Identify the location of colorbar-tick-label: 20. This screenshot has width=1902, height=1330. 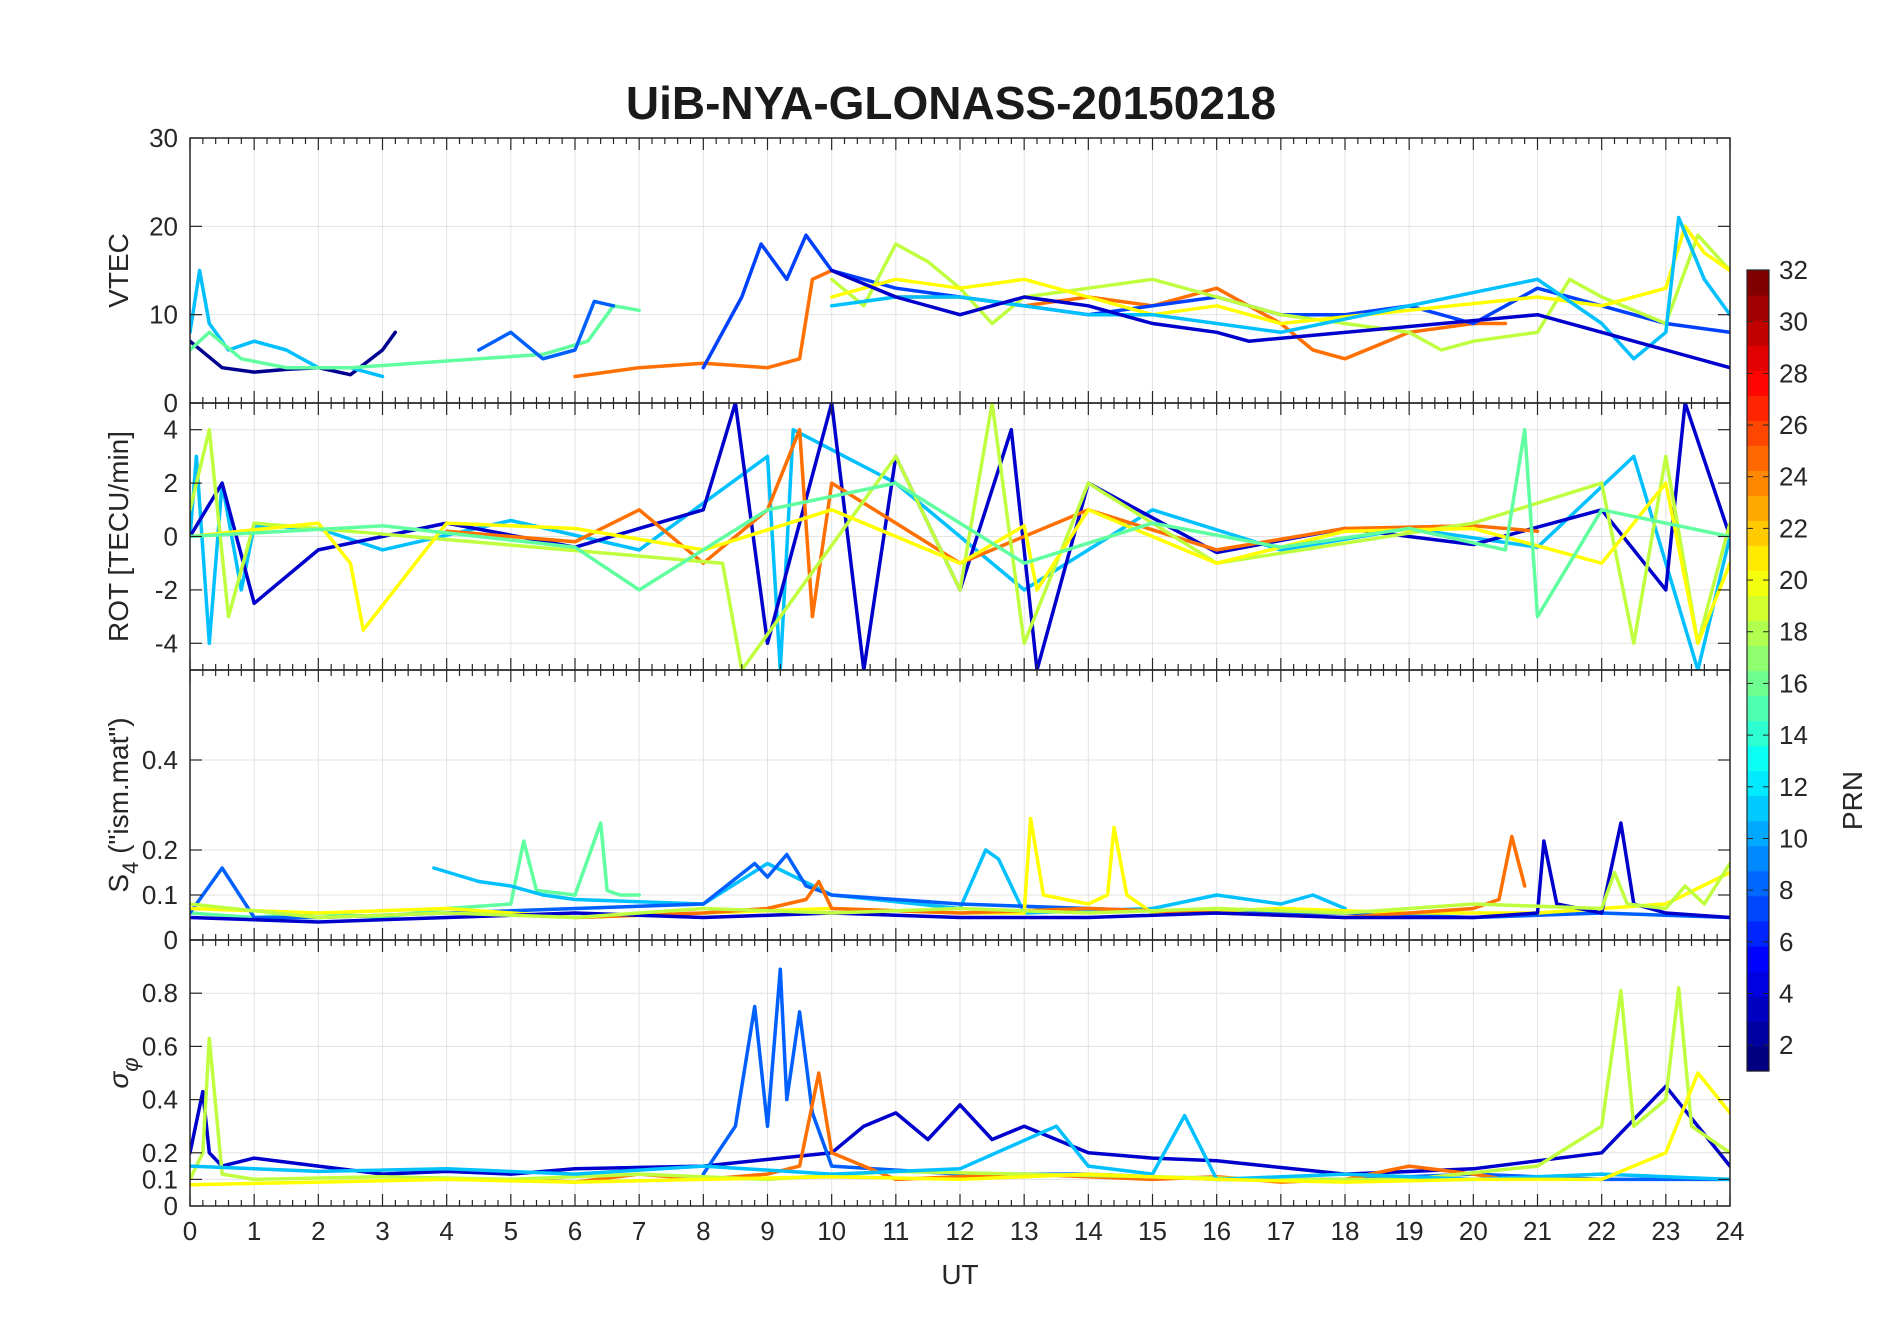
(1793, 580).